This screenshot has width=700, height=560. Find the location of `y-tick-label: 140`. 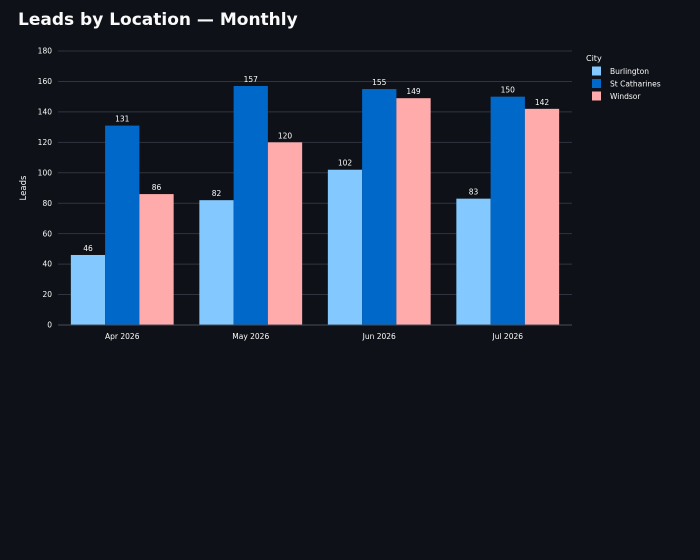

y-tick-label: 140 is located at coordinates (45, 111).